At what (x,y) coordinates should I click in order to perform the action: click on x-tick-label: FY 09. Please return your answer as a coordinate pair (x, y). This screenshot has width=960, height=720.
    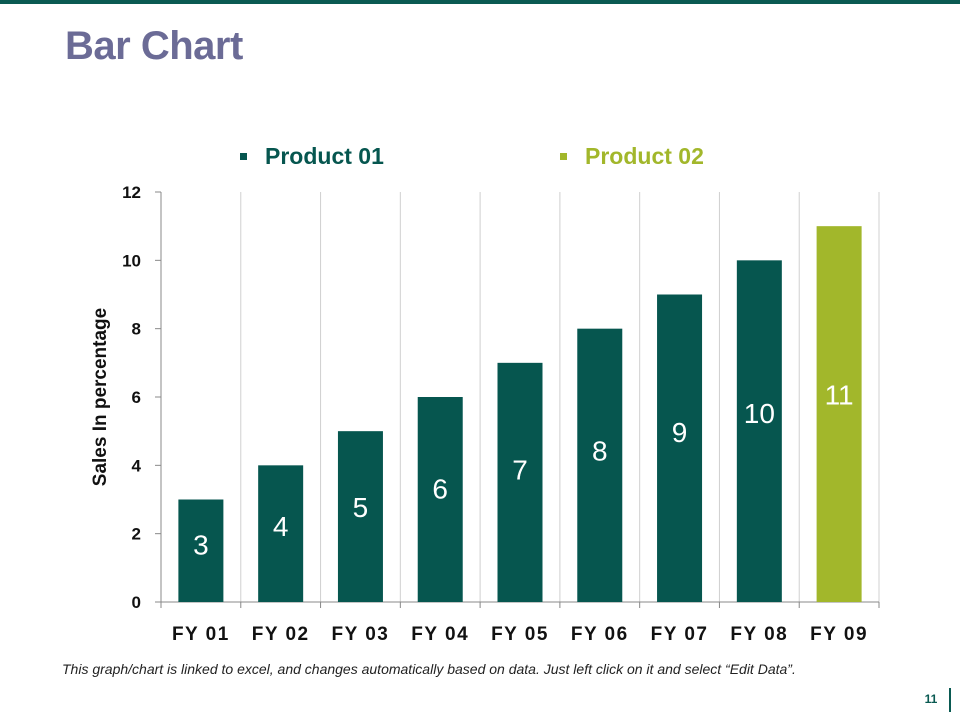
    Looking at the image, I should click on (839, 634).